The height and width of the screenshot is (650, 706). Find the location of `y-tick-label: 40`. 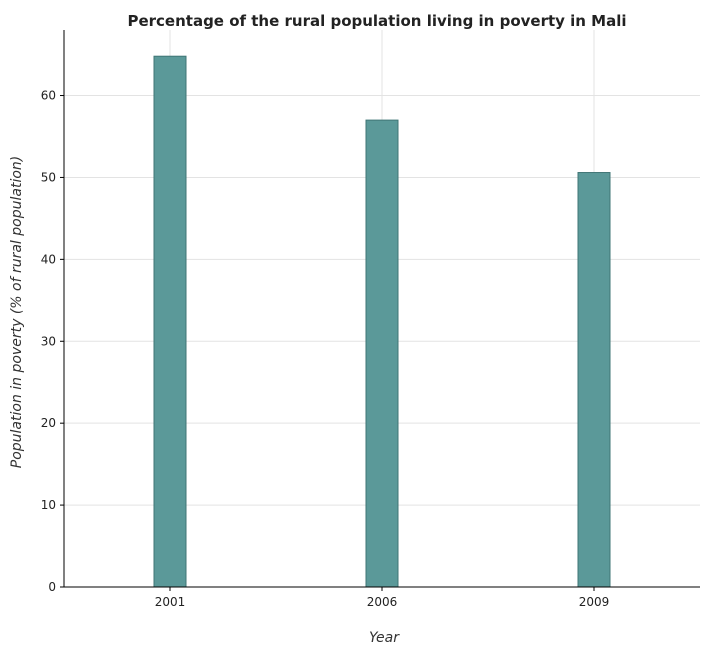

y-tick-label: 40 is located at coordinates (48, 259).